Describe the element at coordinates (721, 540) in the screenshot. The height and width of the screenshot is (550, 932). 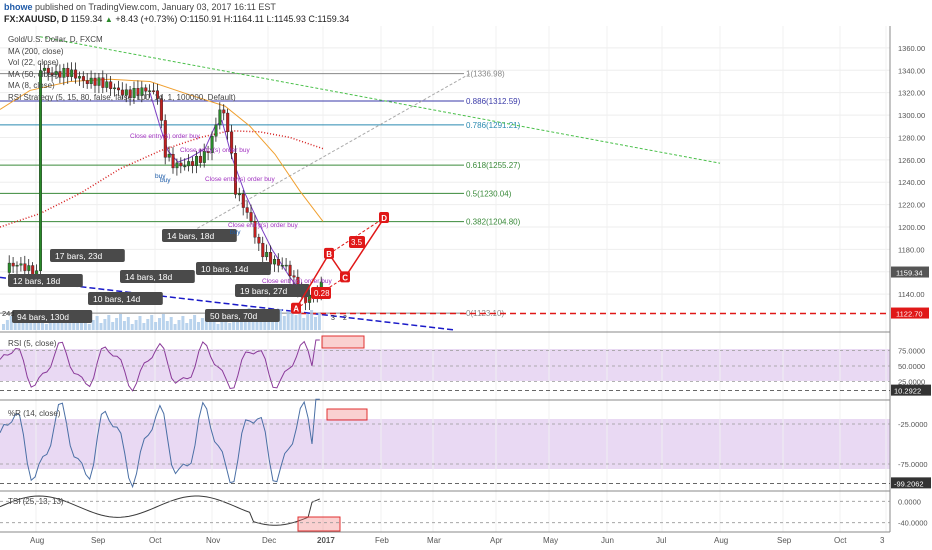
I see `time-tick: Aug` at that location.